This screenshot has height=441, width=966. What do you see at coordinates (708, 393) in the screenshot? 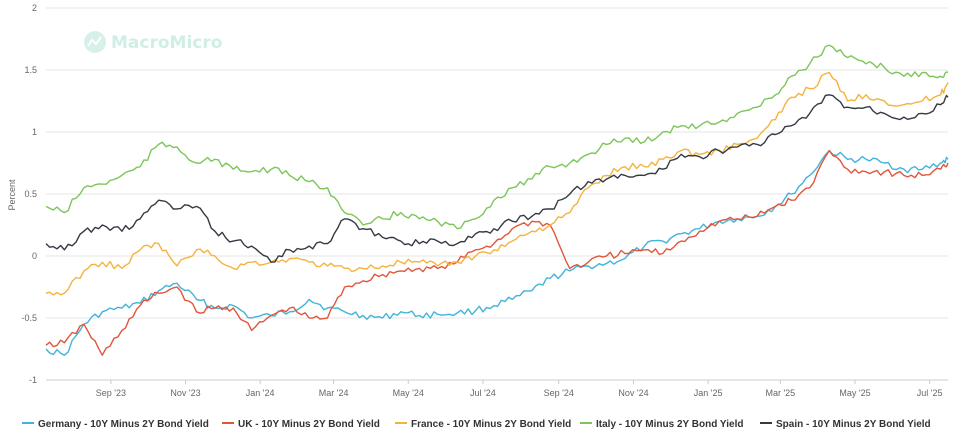
I see `x-tick-label: Jan '25` at bounding box center [708, 393].